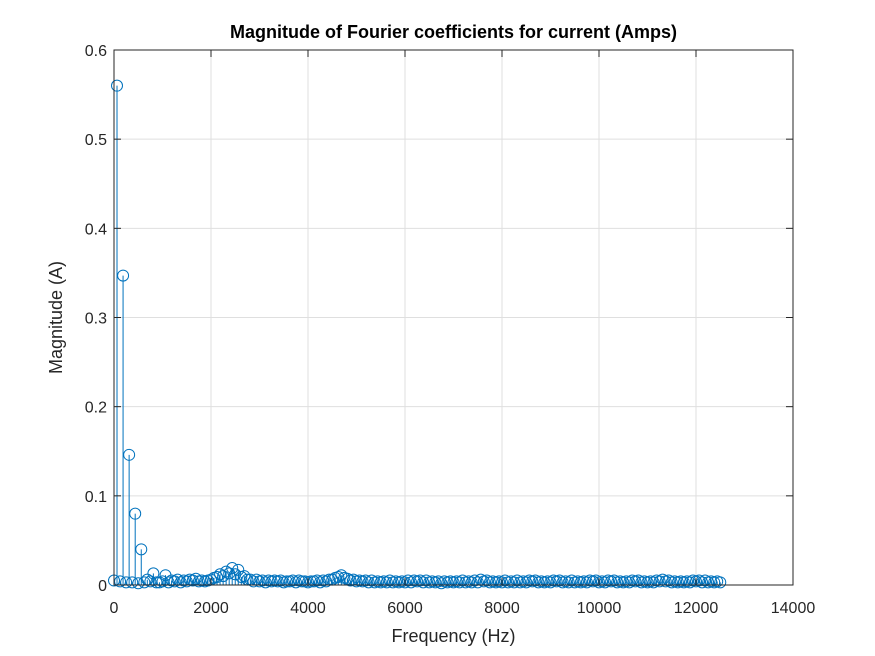 This screenshot has height=656, width=875. I want to click on y-tick-label: 0.1, so click(96, 497).